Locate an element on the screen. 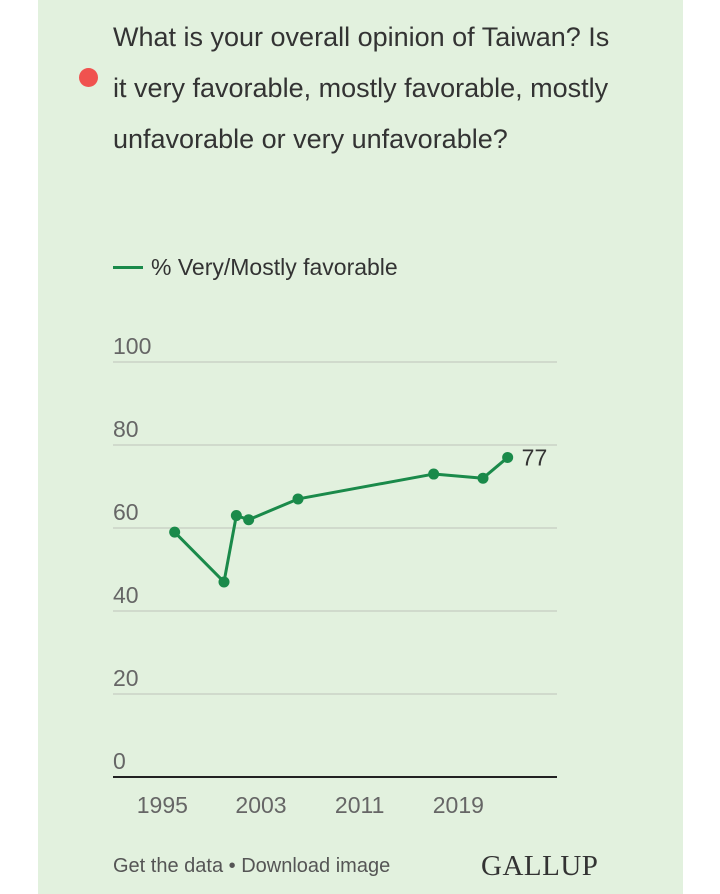  legend: % Very/Mostly favorable is located at coordinates (255, 267).